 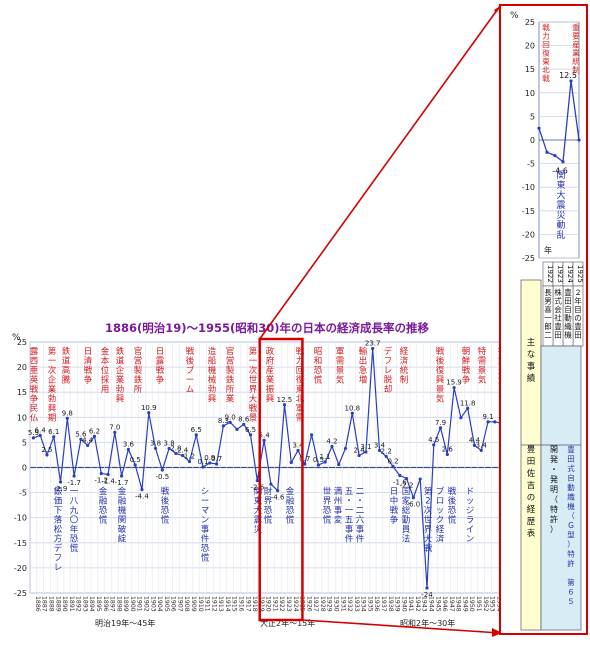 What do you see at coordinates (568, 292) in the screenshot?
I see `svg-text: 豊` at bounding box center [568, 292].